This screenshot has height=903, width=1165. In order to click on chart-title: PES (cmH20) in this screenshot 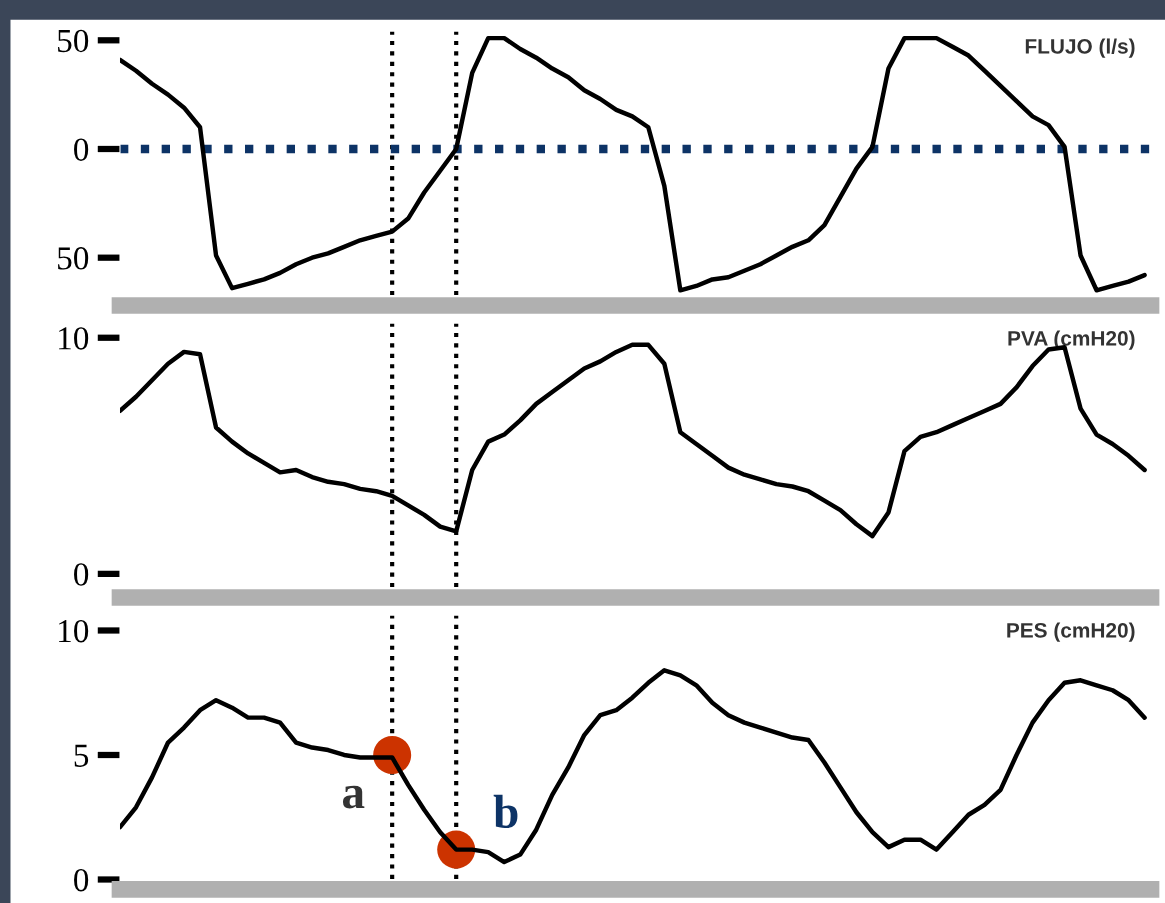, I will do `click(1071, 632)`.